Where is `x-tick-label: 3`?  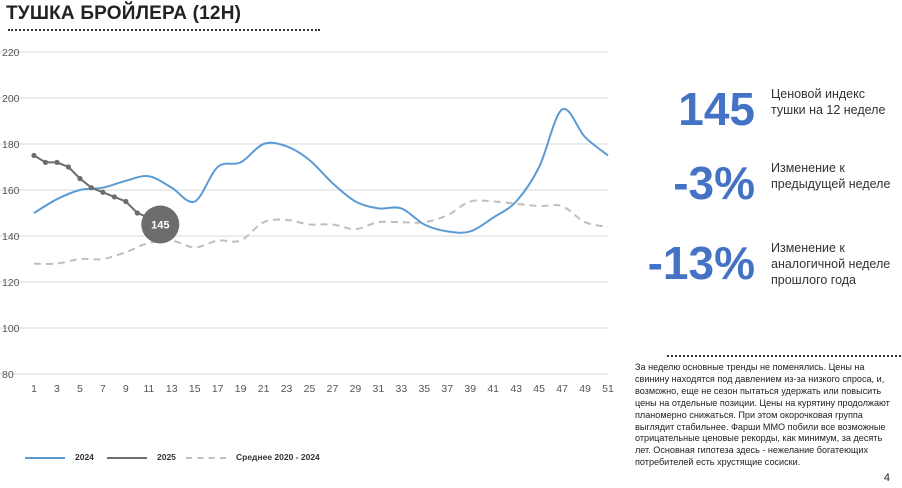 x-tick-label: 3 is located at coordinates (57, 389).